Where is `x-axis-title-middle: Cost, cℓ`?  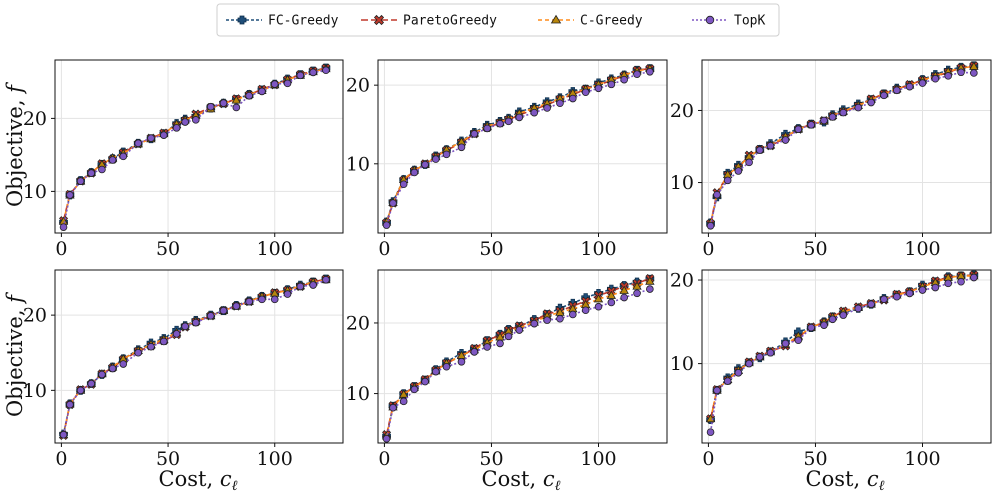
x-axis-title-middle: Cost, cℓ is located at coordinates (521, 480).